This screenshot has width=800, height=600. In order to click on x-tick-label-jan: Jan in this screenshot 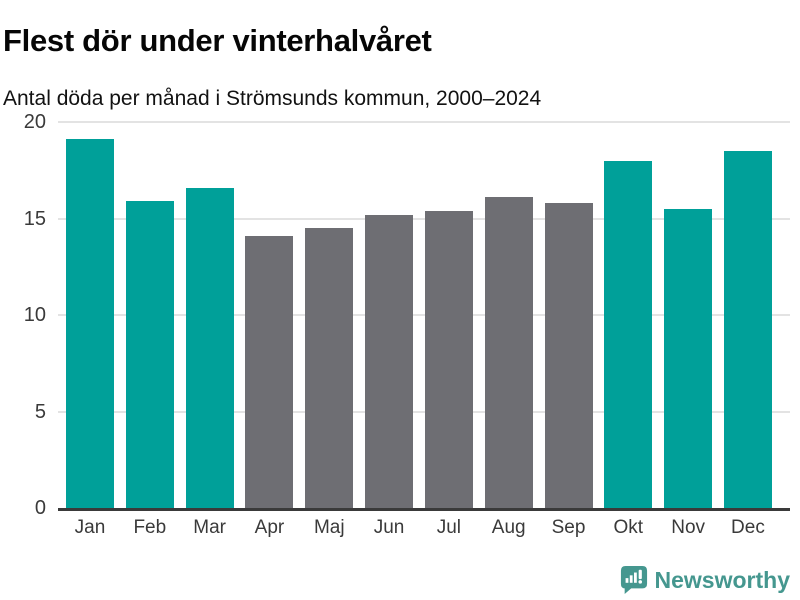, I will do `click(90, 527)`.